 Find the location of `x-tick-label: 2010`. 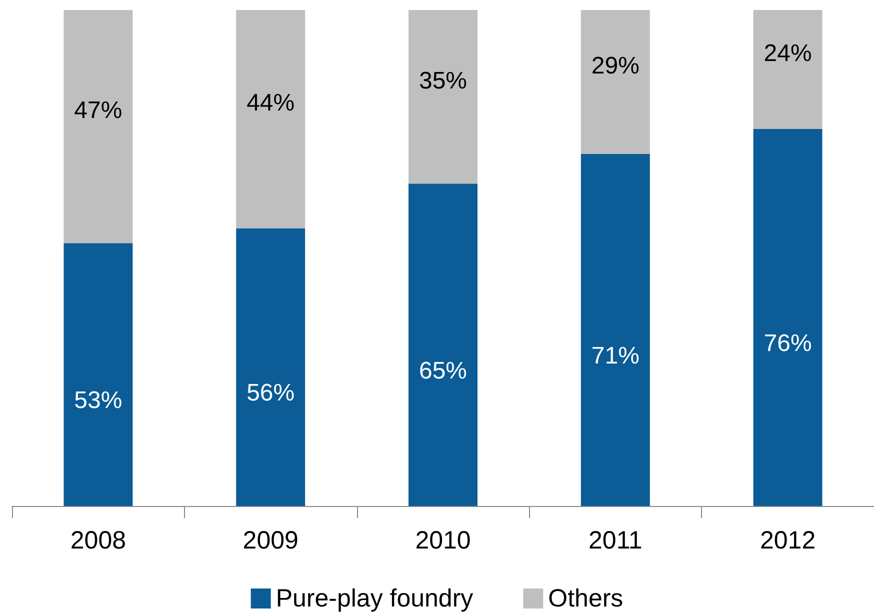

x-tick-label: 2010 is located at coordinates (443, 540).